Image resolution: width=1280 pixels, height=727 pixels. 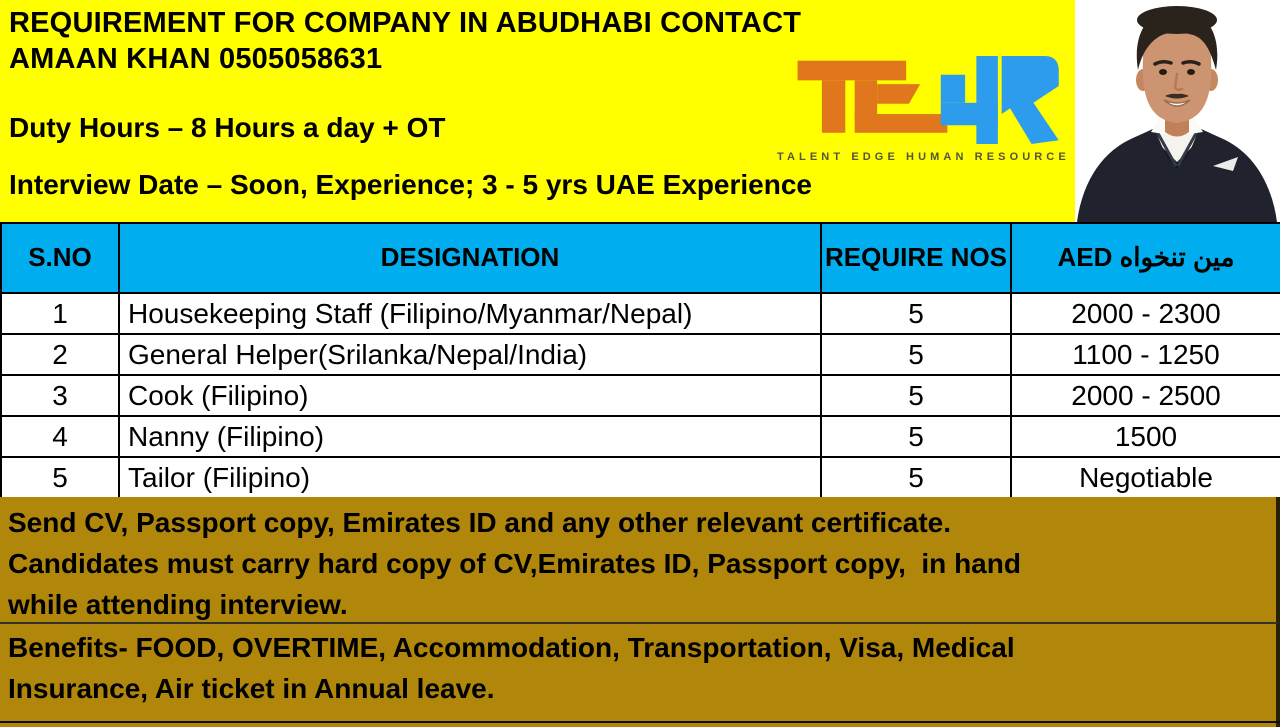 I want to click on cell-sno: 3, so click(x=60, y=395).